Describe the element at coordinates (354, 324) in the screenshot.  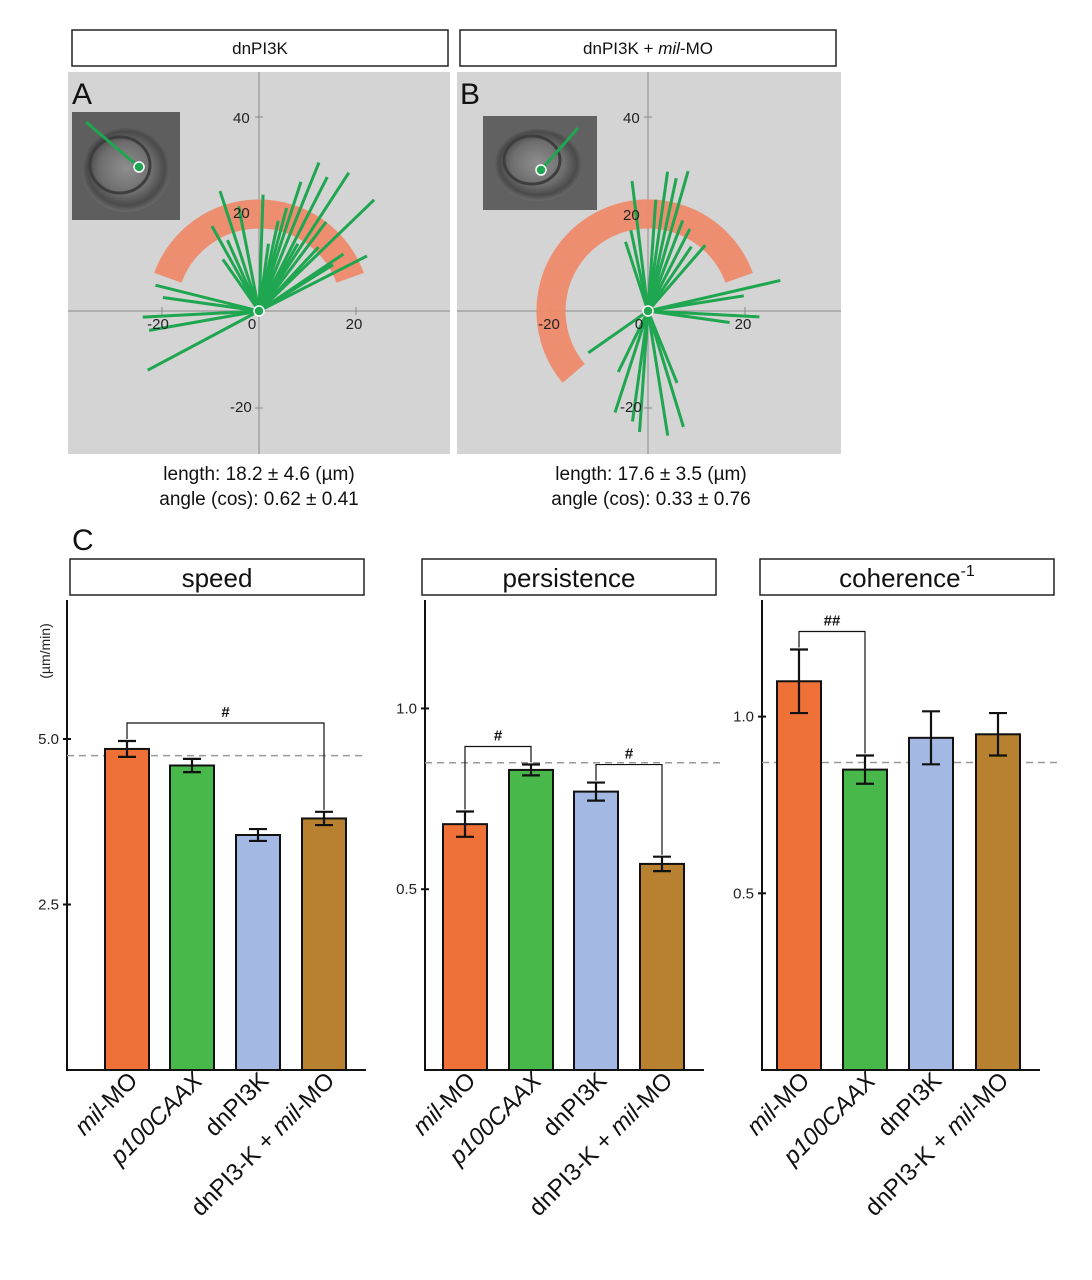
I see `panel-a-x-tick-right: 20` at that location.